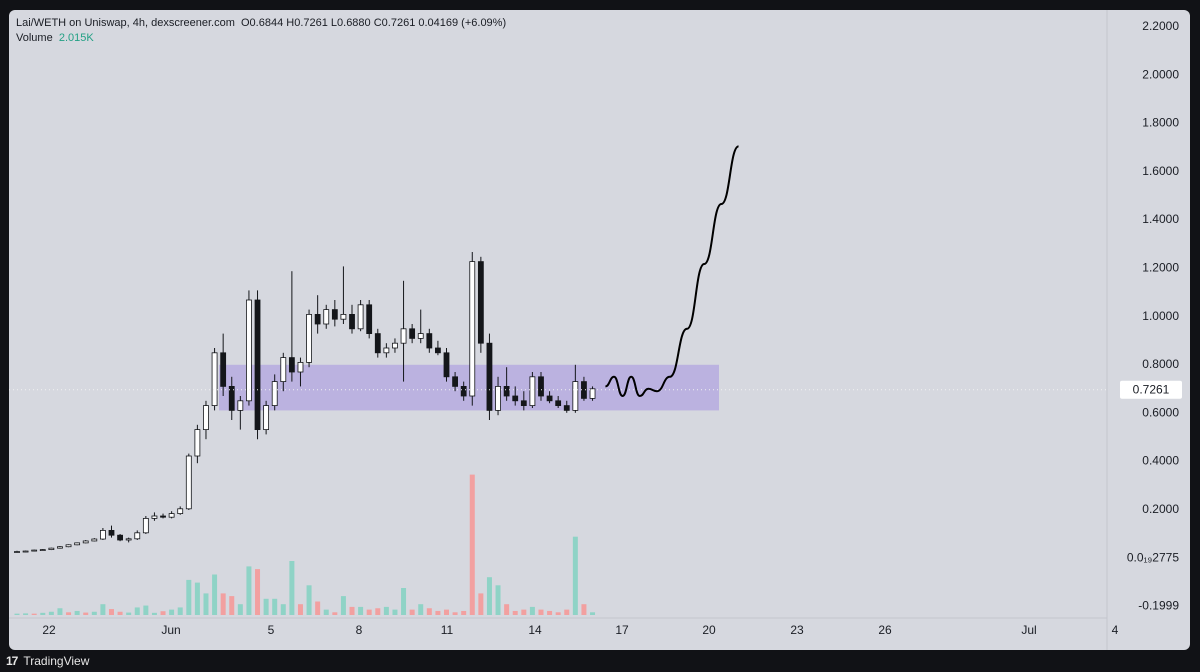 The width and height of the screenshot is (1200, 672). I want to click on tradingview-footer: 17 TradingView, so click(47, 661).